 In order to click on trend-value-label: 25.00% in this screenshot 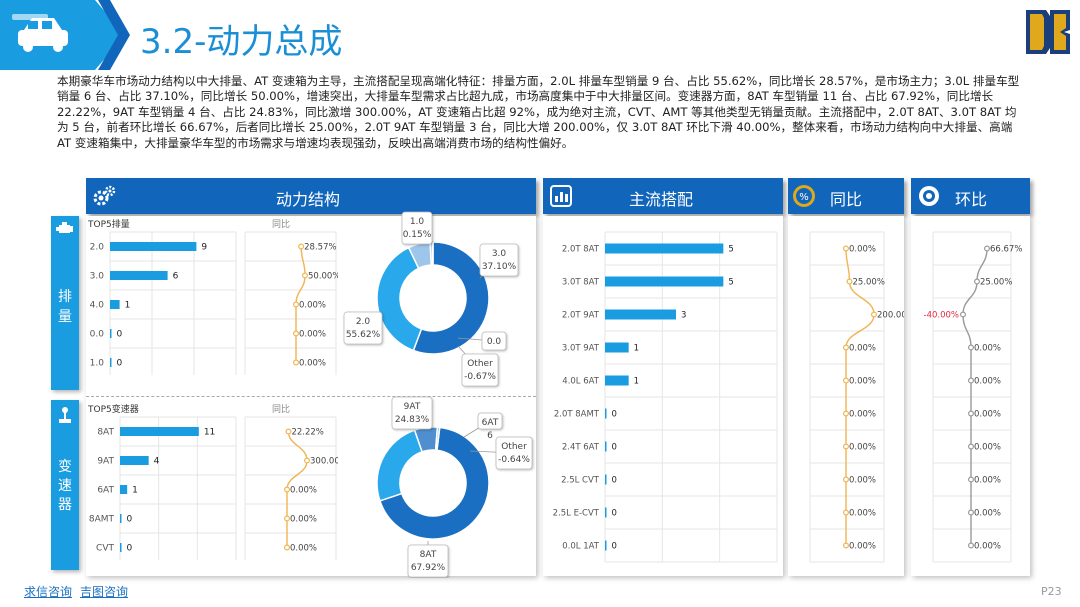, I will do `click(996, 283)`.